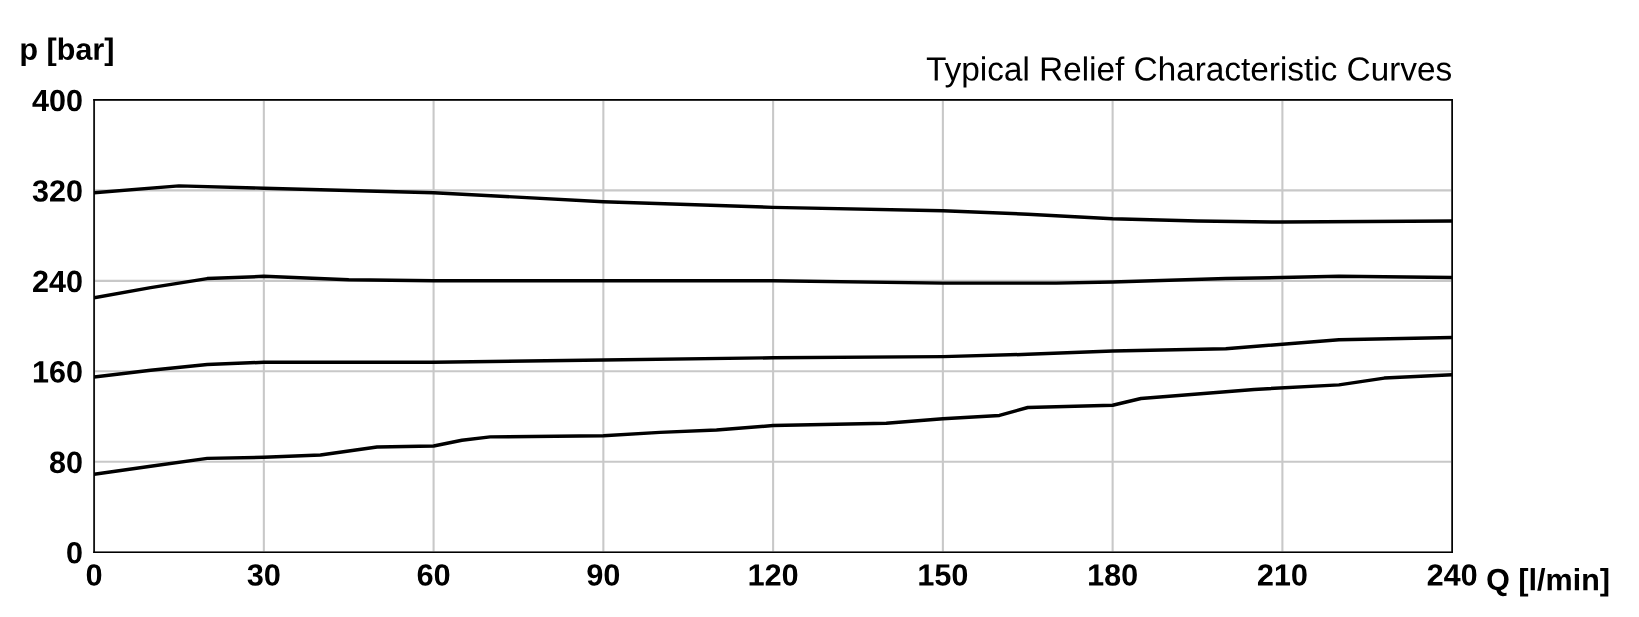 The width and height of the screenshot is (1639, 617). Describe the element at coordinates (57, 100) in the screenshot. I see `y-tick-label: 400` at that location.